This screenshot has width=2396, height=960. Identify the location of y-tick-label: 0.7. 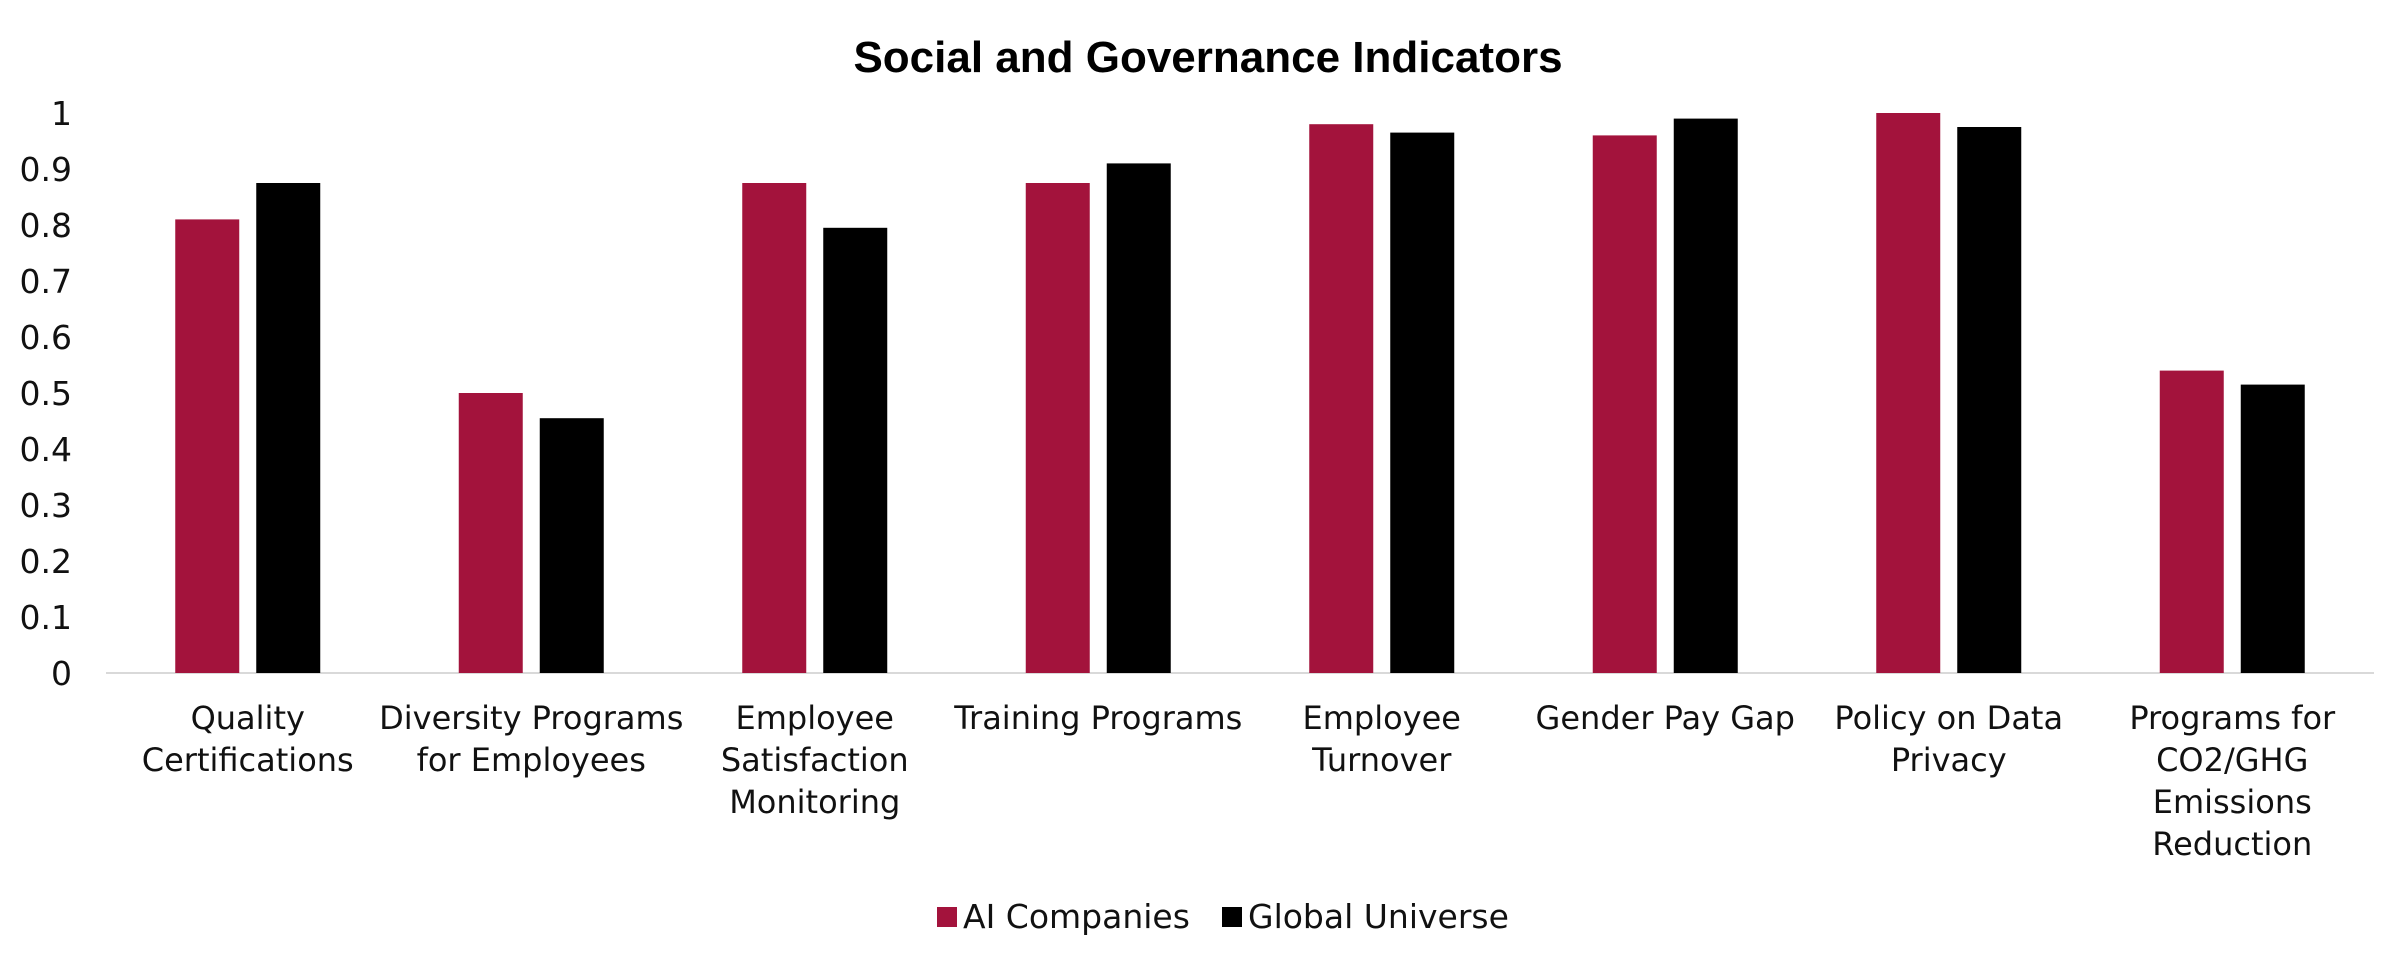
(46, 281).